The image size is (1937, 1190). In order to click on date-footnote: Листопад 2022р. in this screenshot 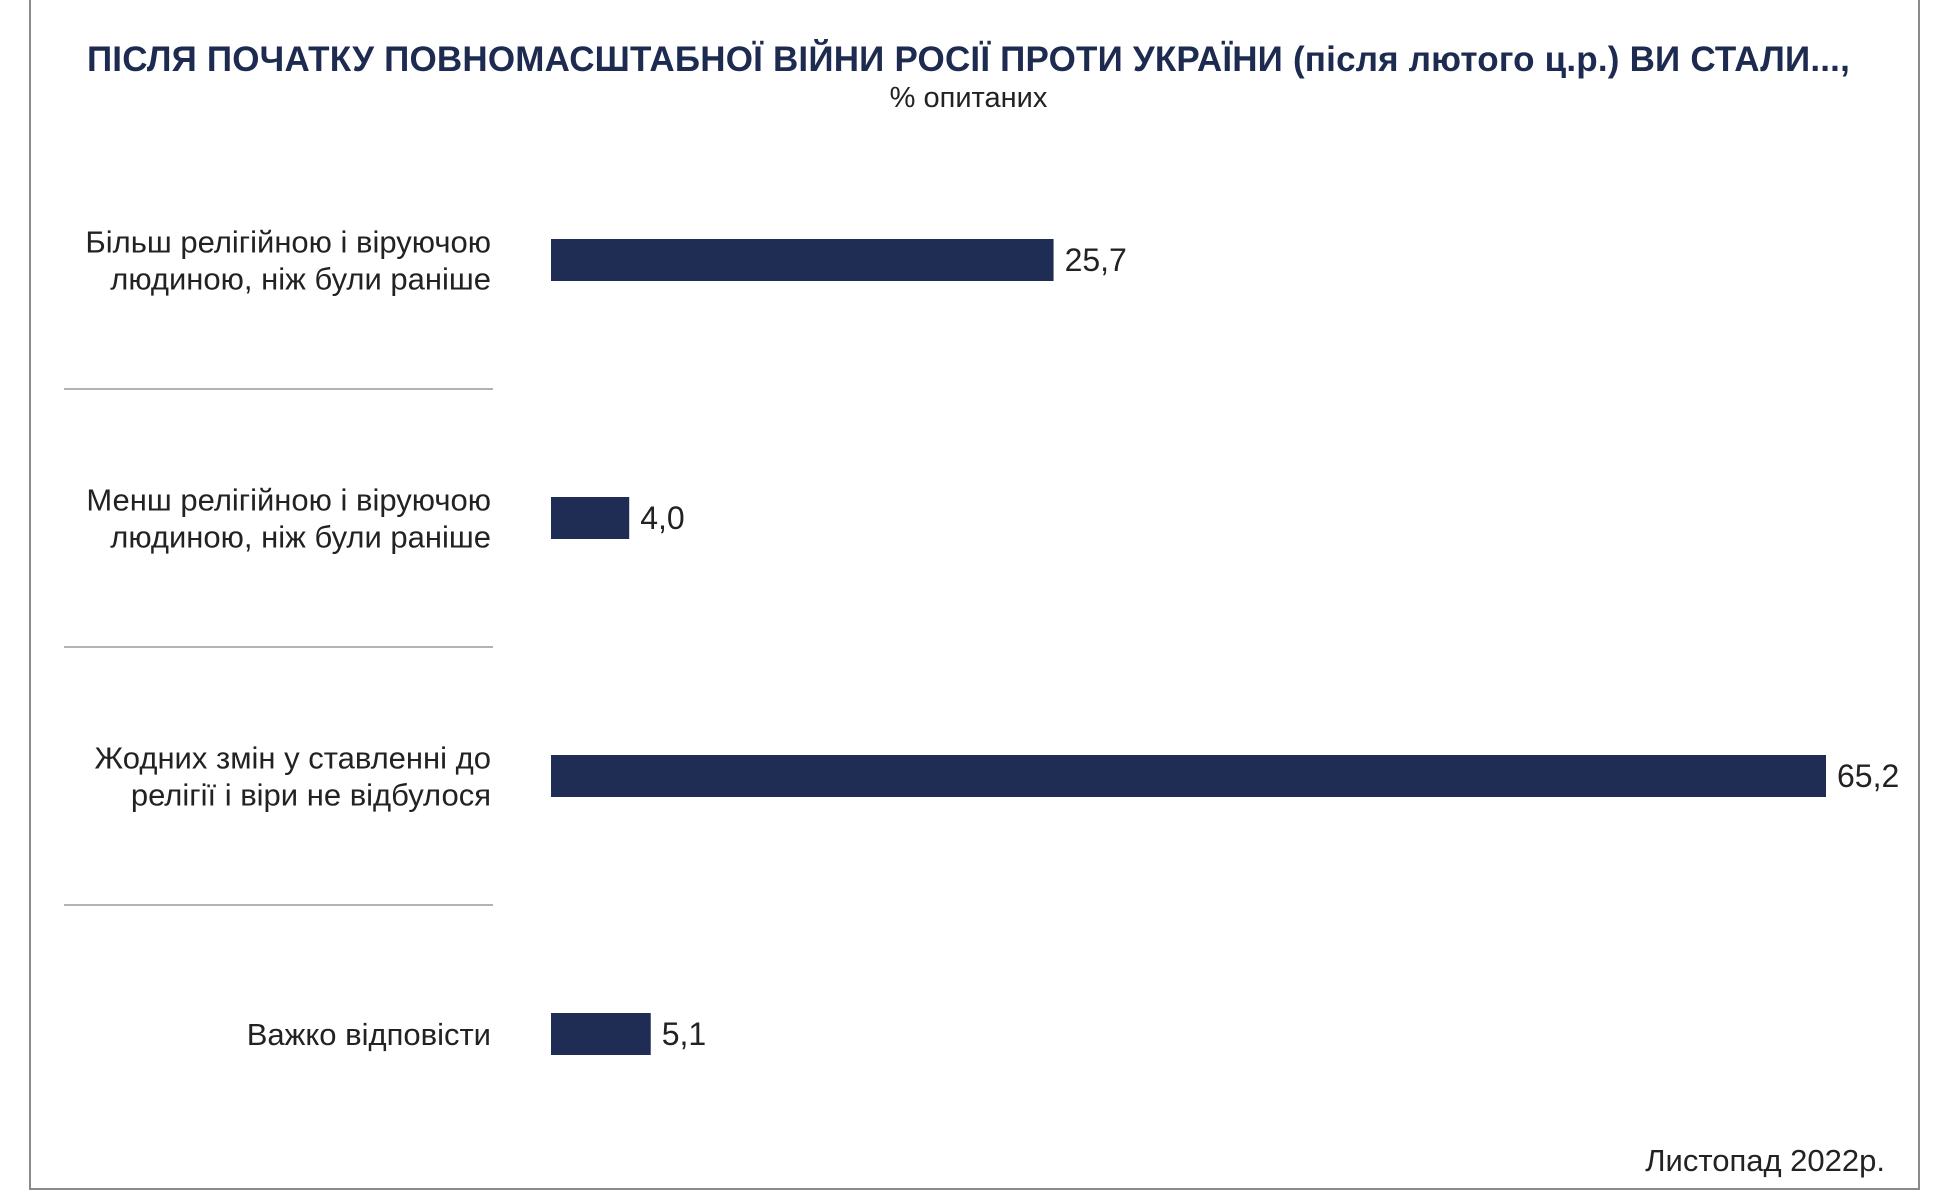, I will do `click(1765, 1160)`.